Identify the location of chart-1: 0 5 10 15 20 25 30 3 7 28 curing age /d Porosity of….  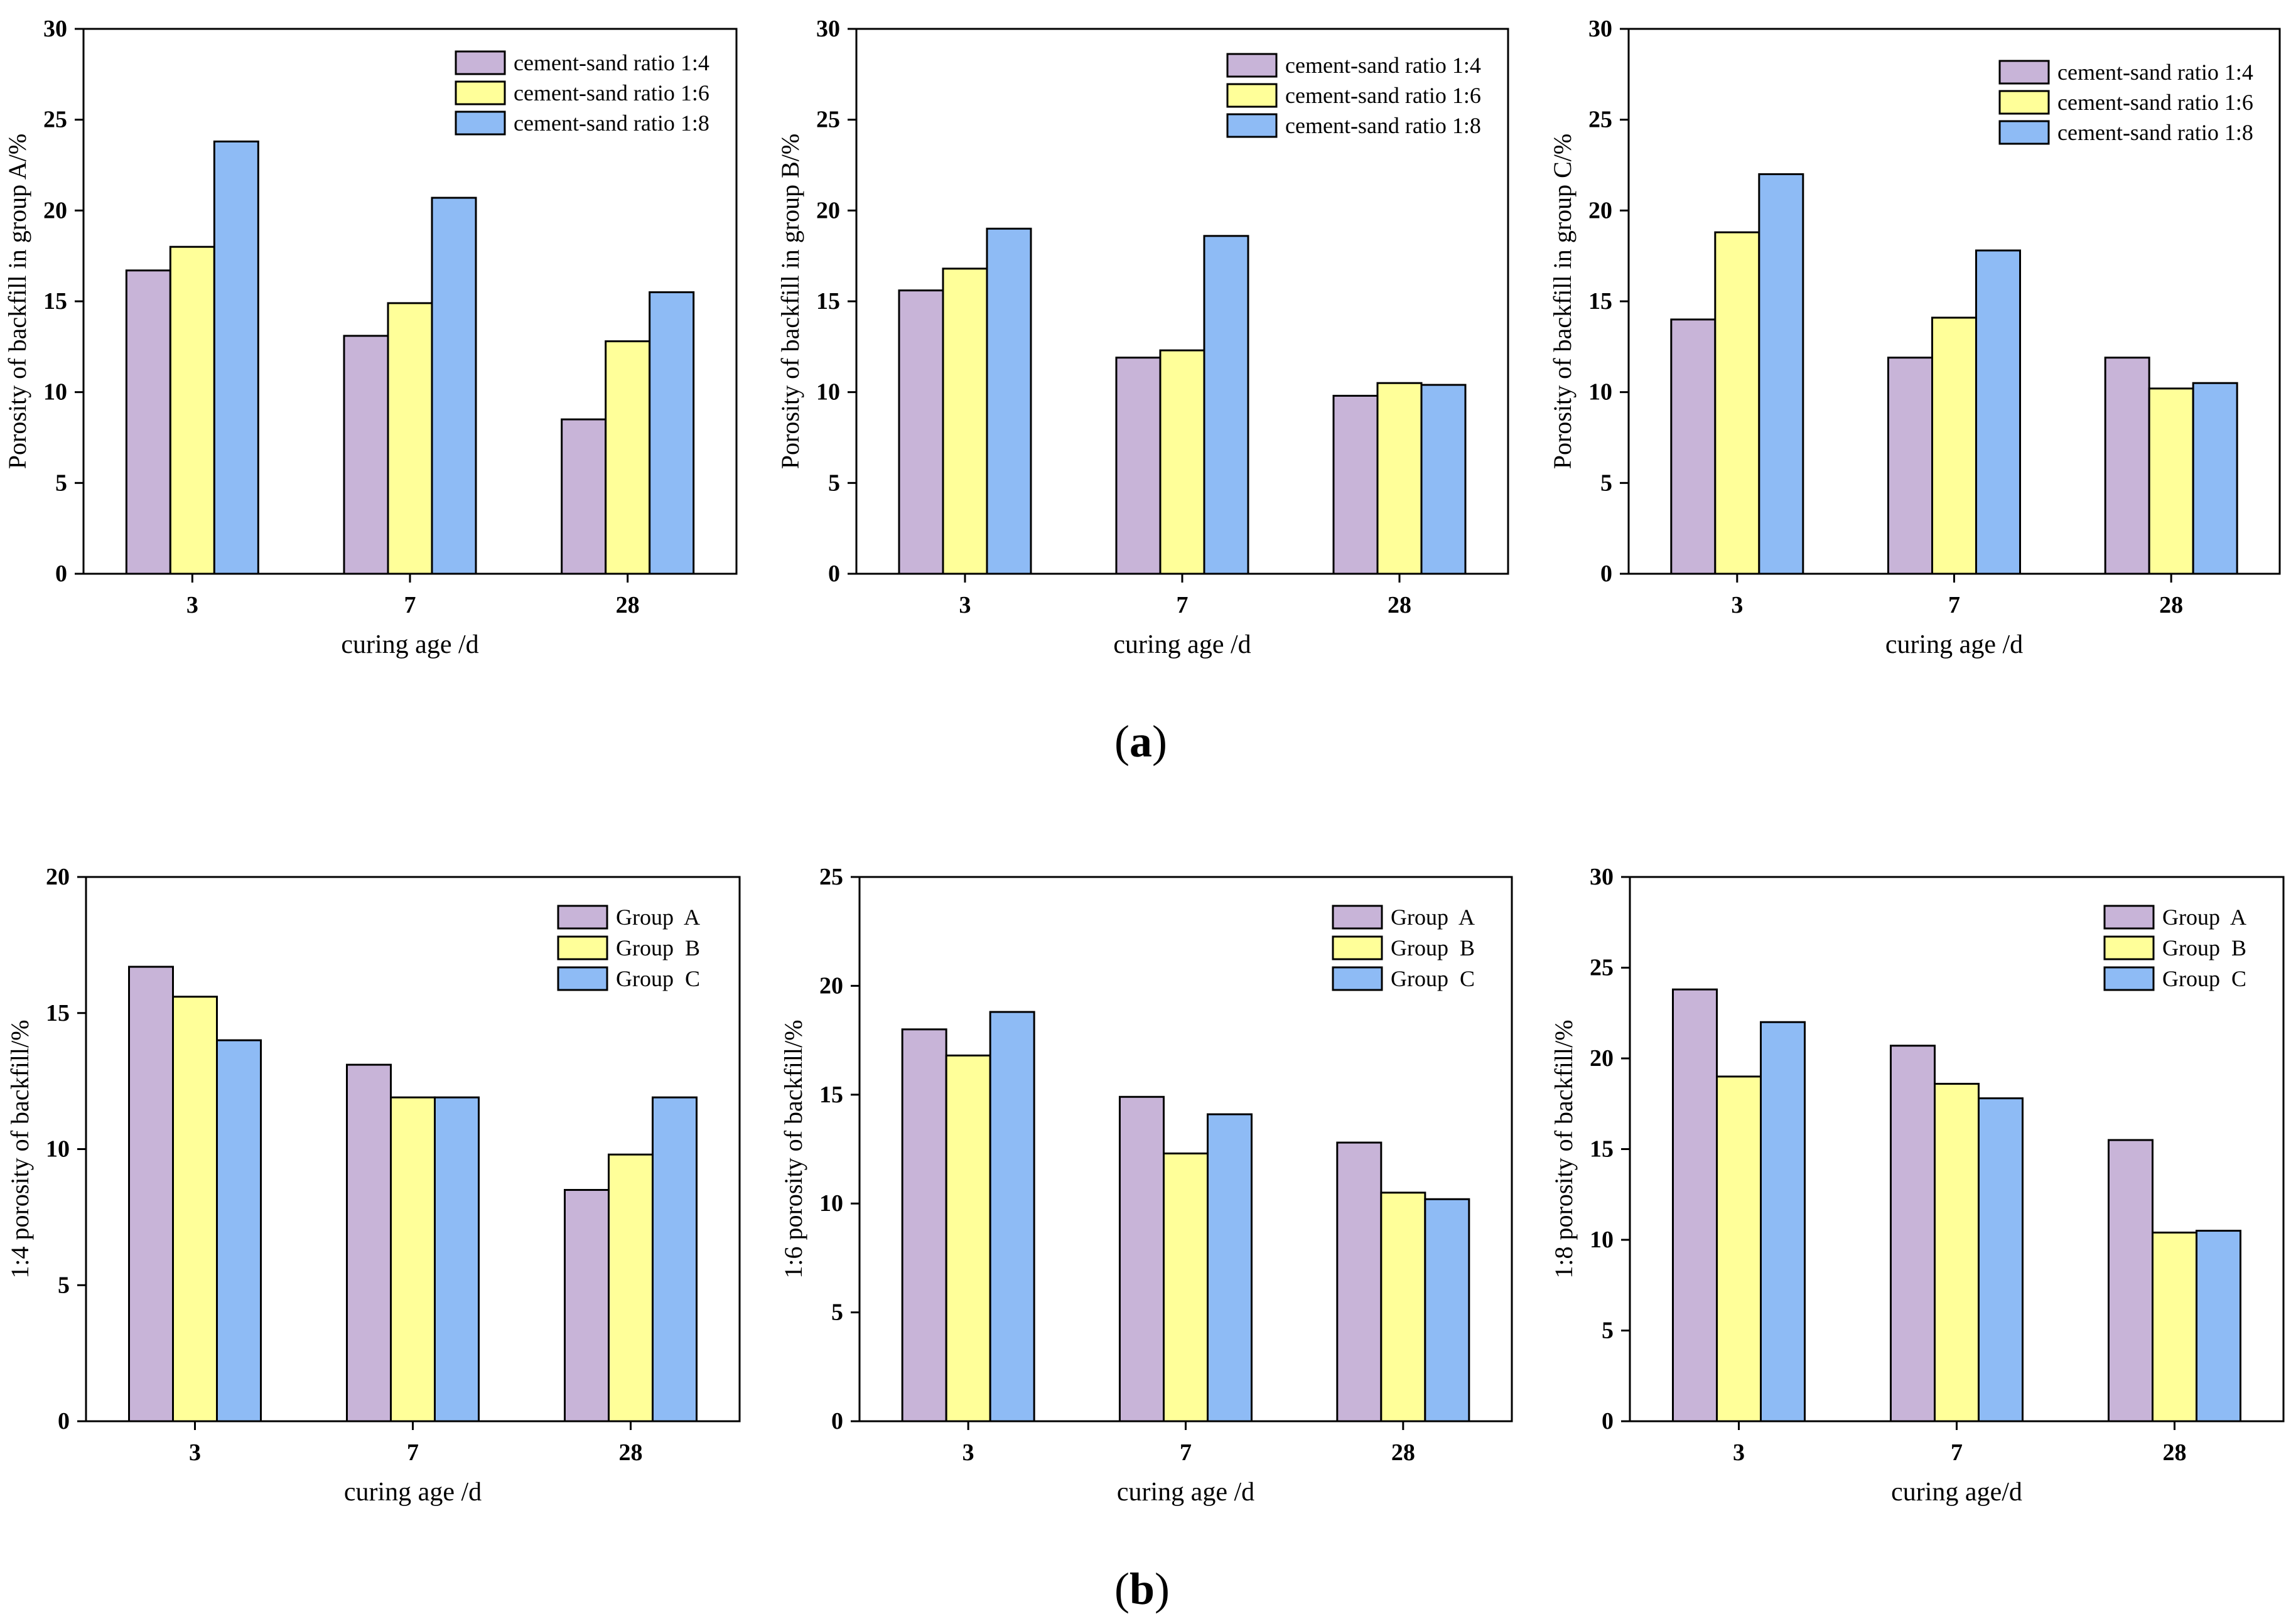
(370, 337).